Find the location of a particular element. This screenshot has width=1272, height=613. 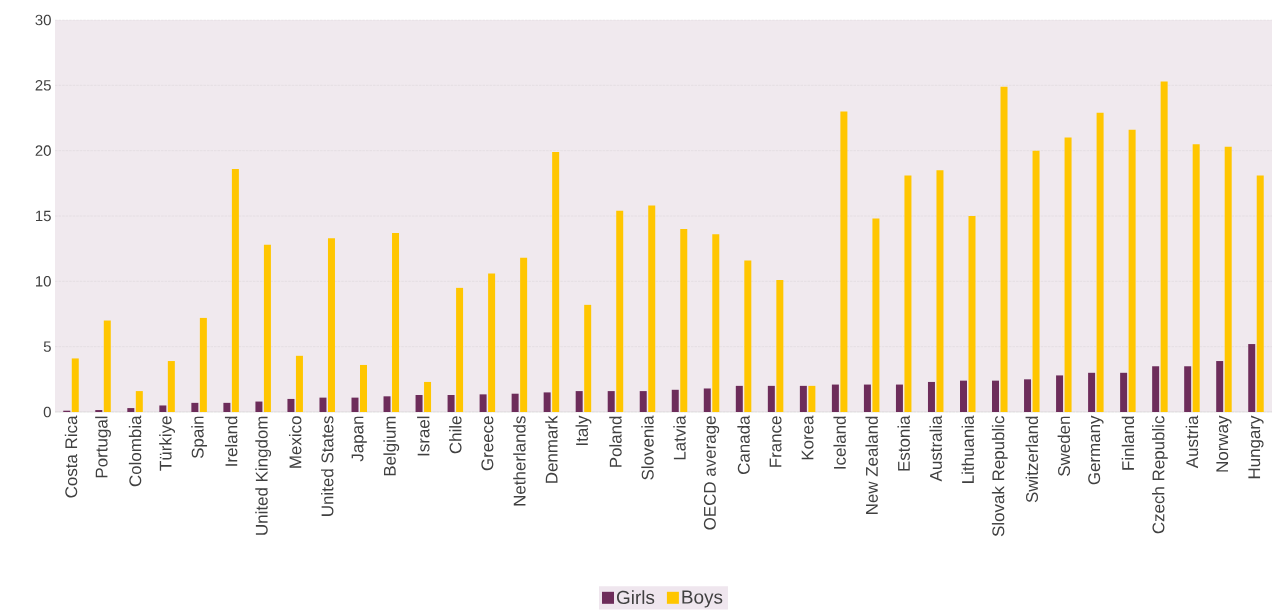

x-tick-label: Lithuania is located at coordinates (967, 449).